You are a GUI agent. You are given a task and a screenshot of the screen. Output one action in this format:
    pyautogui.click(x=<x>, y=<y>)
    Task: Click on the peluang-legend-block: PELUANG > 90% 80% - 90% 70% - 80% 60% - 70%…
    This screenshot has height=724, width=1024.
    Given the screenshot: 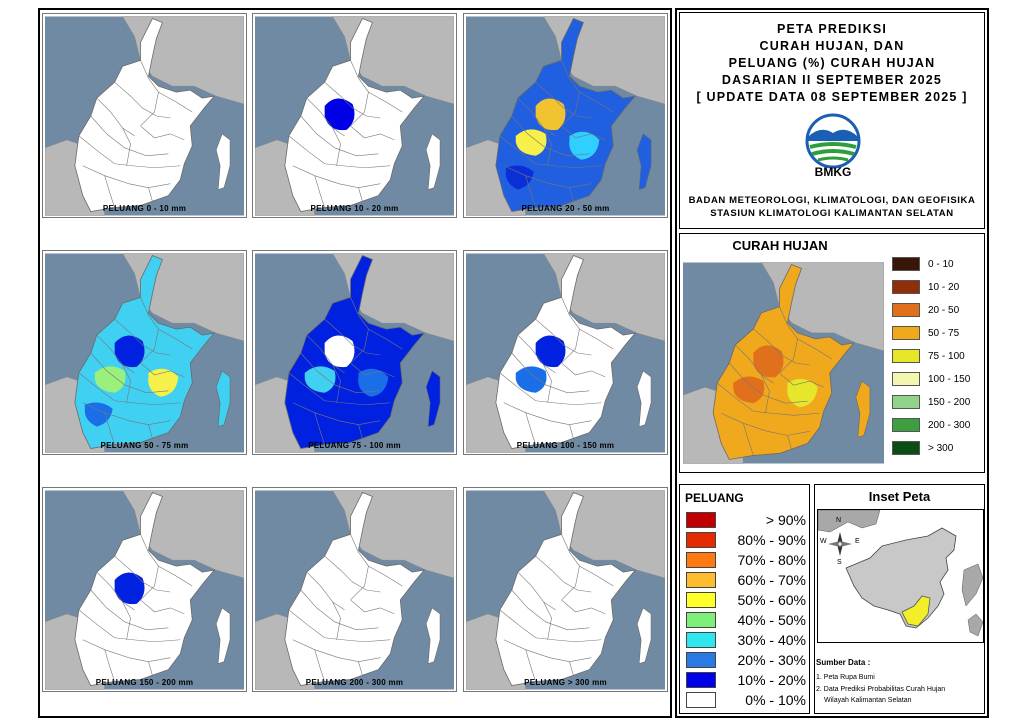 What is the action you would take?
    pyautogui.click(x=744, y=599)
    